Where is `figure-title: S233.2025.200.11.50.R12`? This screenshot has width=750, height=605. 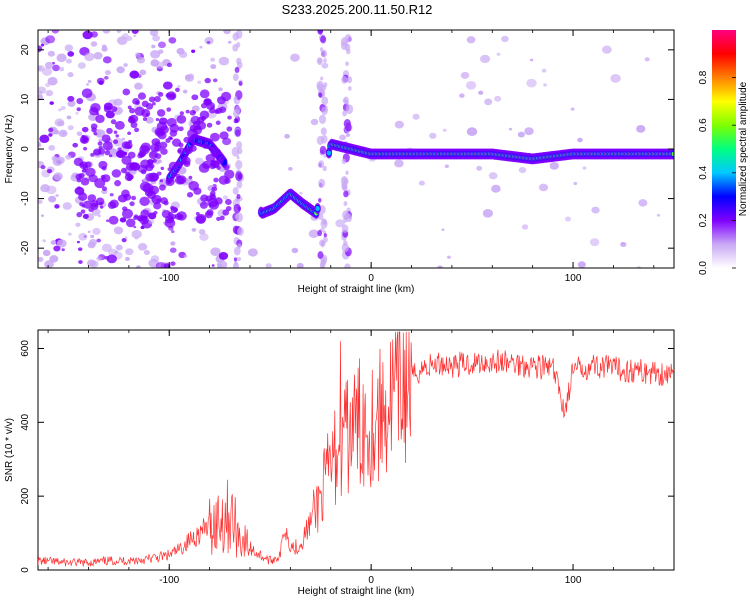 figure-title: S233.2025.200.11.50.R12 is located at coordinates (357, 9).